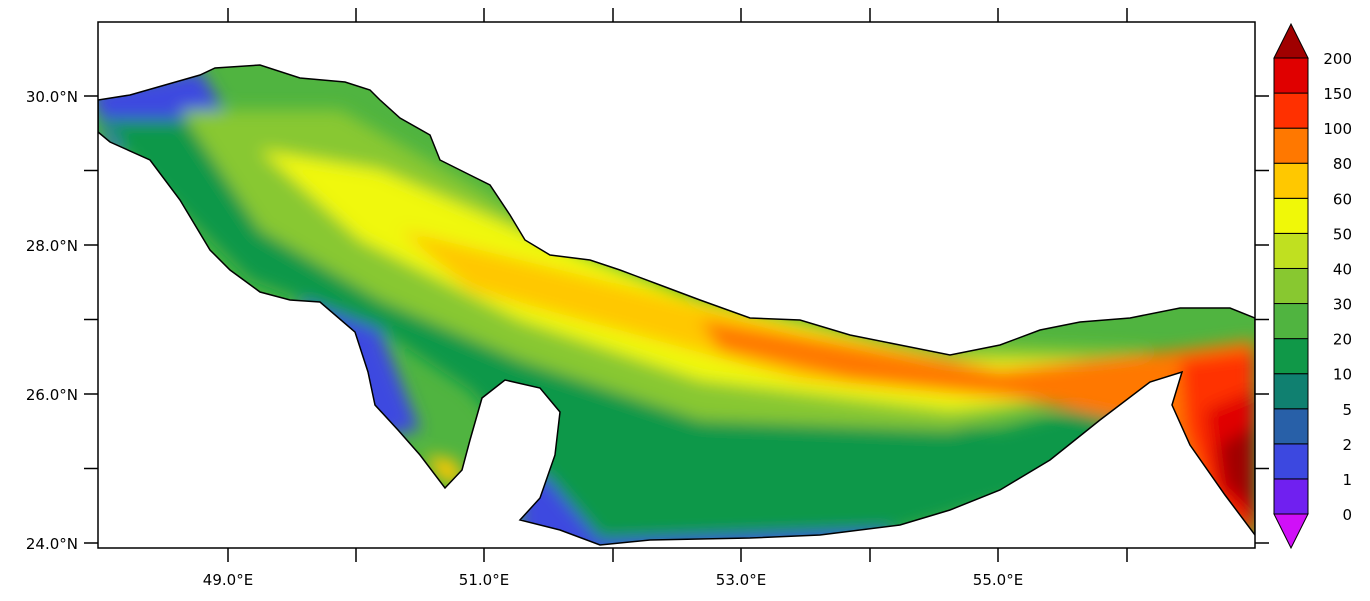  I want to click on colorbar-label: 10, so click(1342, 375).